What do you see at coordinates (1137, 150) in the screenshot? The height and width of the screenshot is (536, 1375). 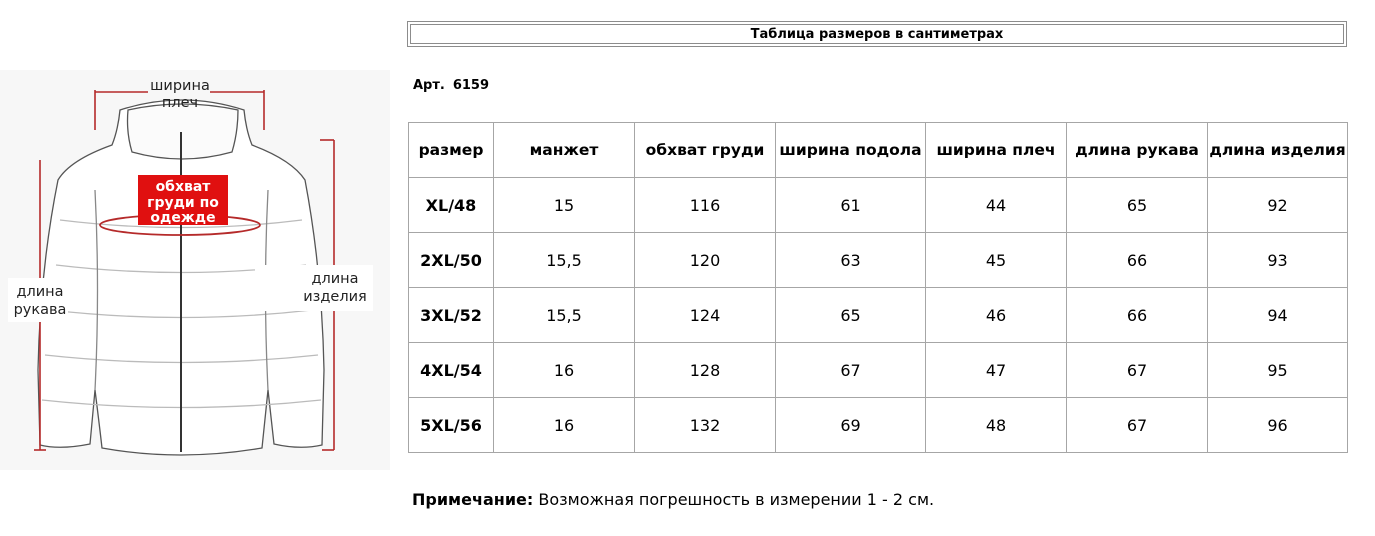 I see `header-sleeve-length: длина рукава` at bounding box center [1137, 150].